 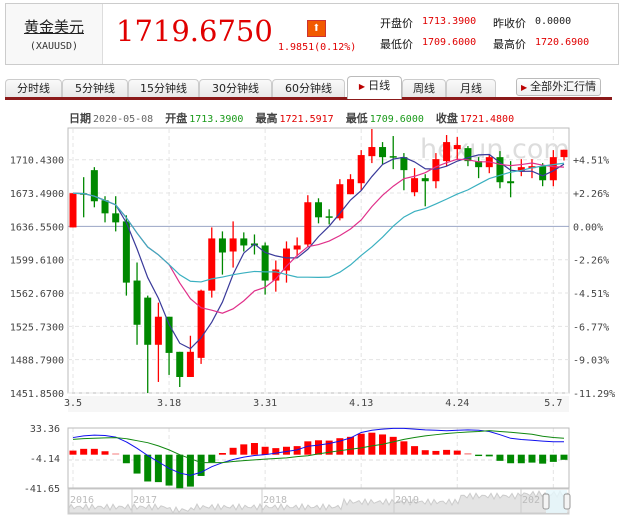 What do you see at coordinates (37, 261) in the screenshot?
I see `price-tick-label: 1599.6100` at bounding box center [37, 261].